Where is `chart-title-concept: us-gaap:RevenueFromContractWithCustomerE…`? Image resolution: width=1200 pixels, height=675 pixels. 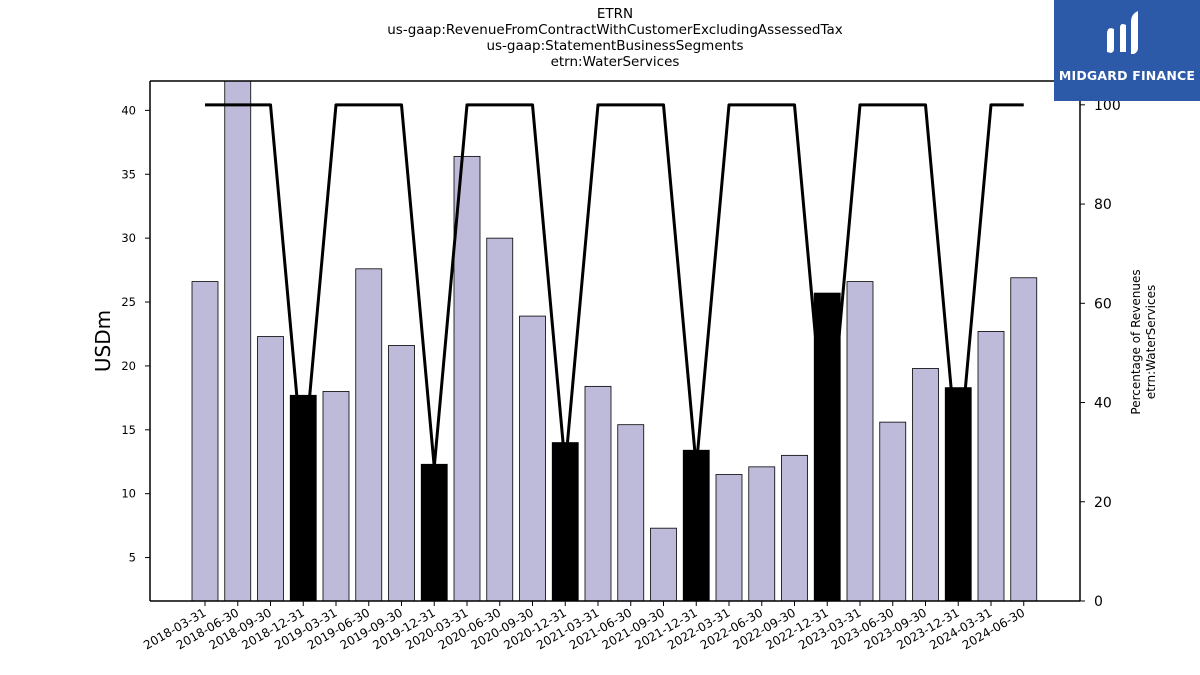
chart-title-concept: us-gaap:RevenueFromContractWithCustomerE… is located at coordinates (615, 30).